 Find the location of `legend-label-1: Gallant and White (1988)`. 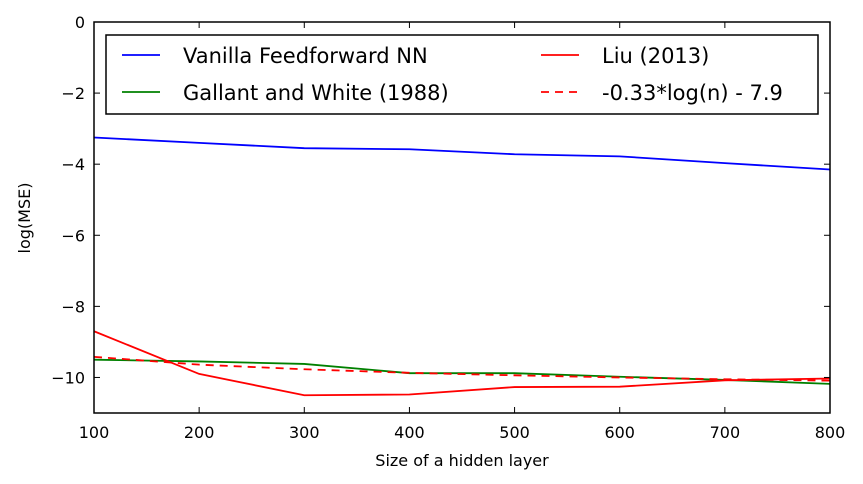

legend-label-1: Gallant and White (1988) is located at coordinates (316, 93).